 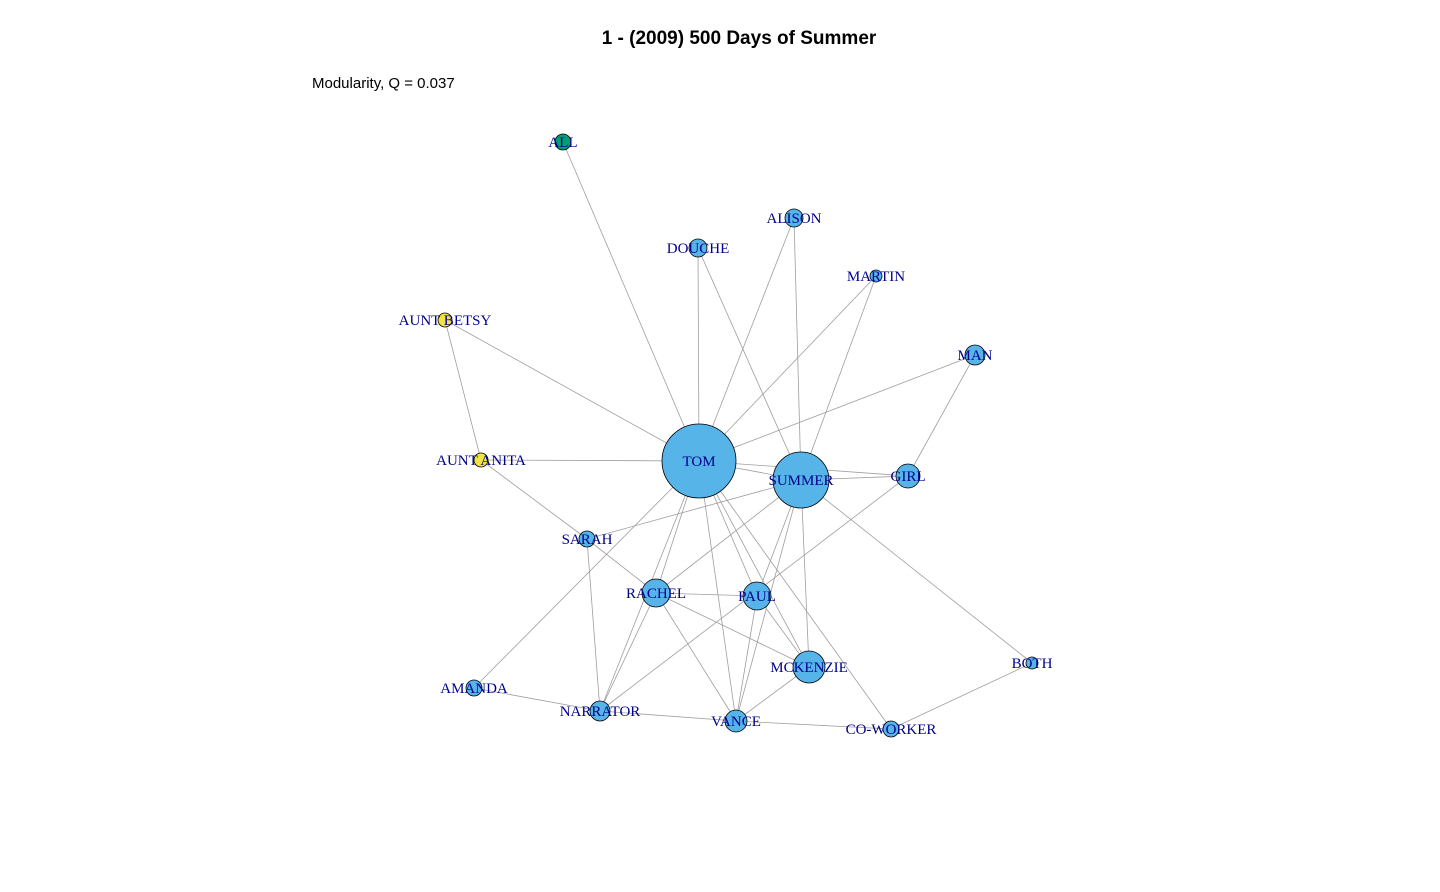 I want to click on edge-aunt-anita-sarah, so click(x=534, y=499).